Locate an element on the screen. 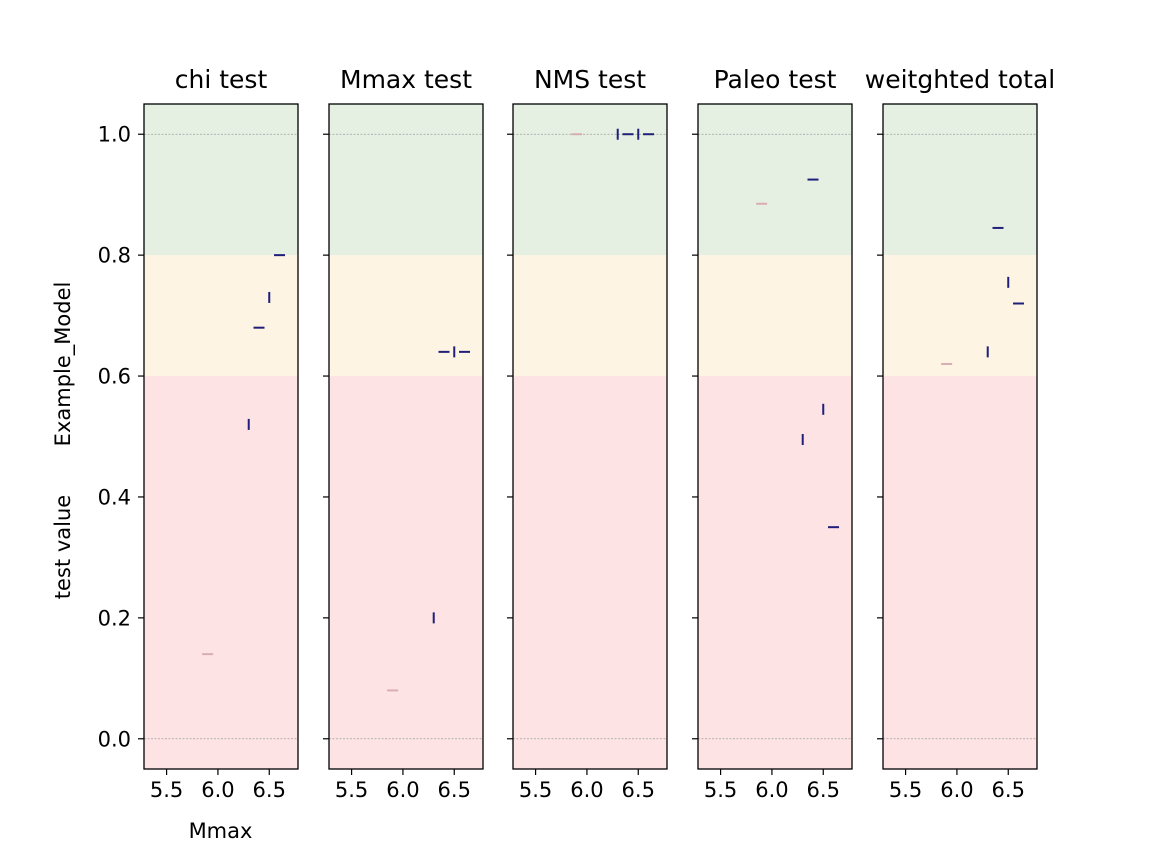  y-tick-label: 0.2 is located at coordinates (114, 618).